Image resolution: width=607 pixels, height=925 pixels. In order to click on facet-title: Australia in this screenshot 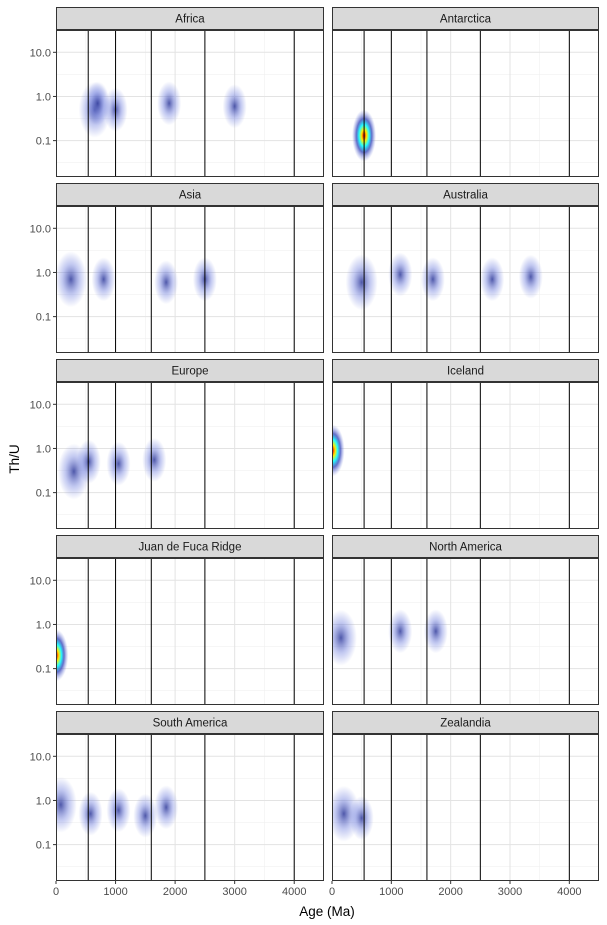, I will do `click(465, 196)`.